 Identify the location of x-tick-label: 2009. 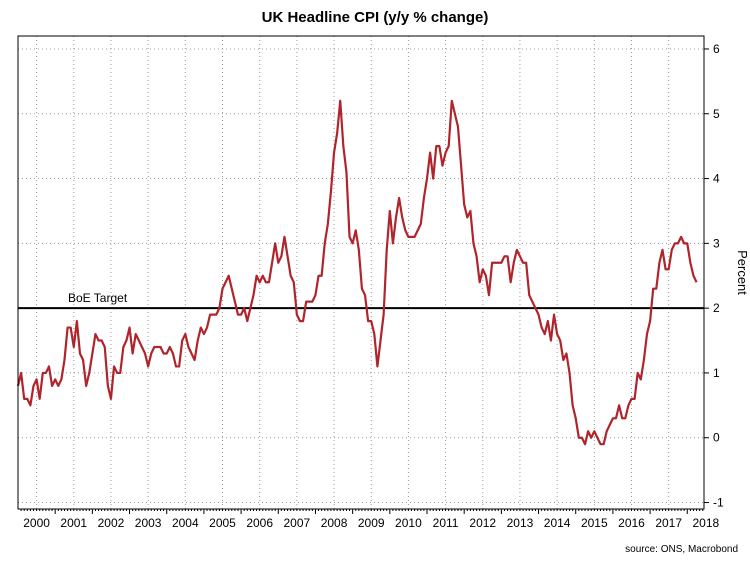
(371, 523).